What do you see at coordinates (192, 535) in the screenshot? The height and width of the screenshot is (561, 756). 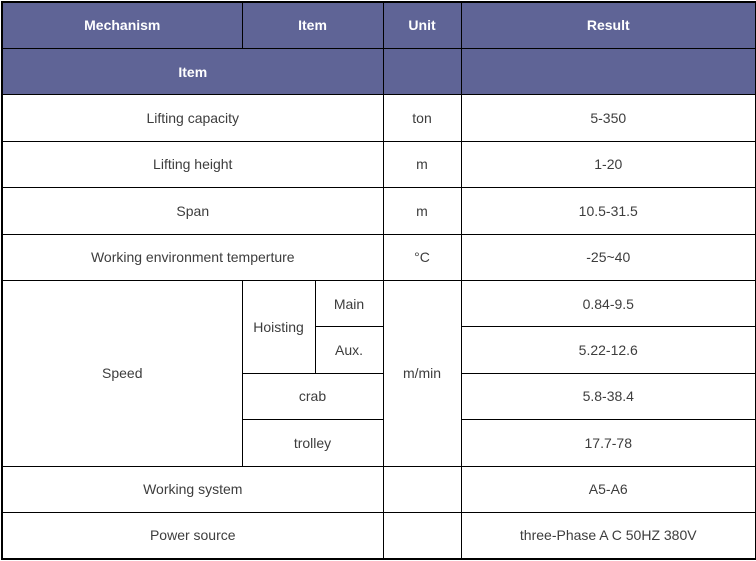 I see `row-label: Power source` at bounding box center [192, 535].